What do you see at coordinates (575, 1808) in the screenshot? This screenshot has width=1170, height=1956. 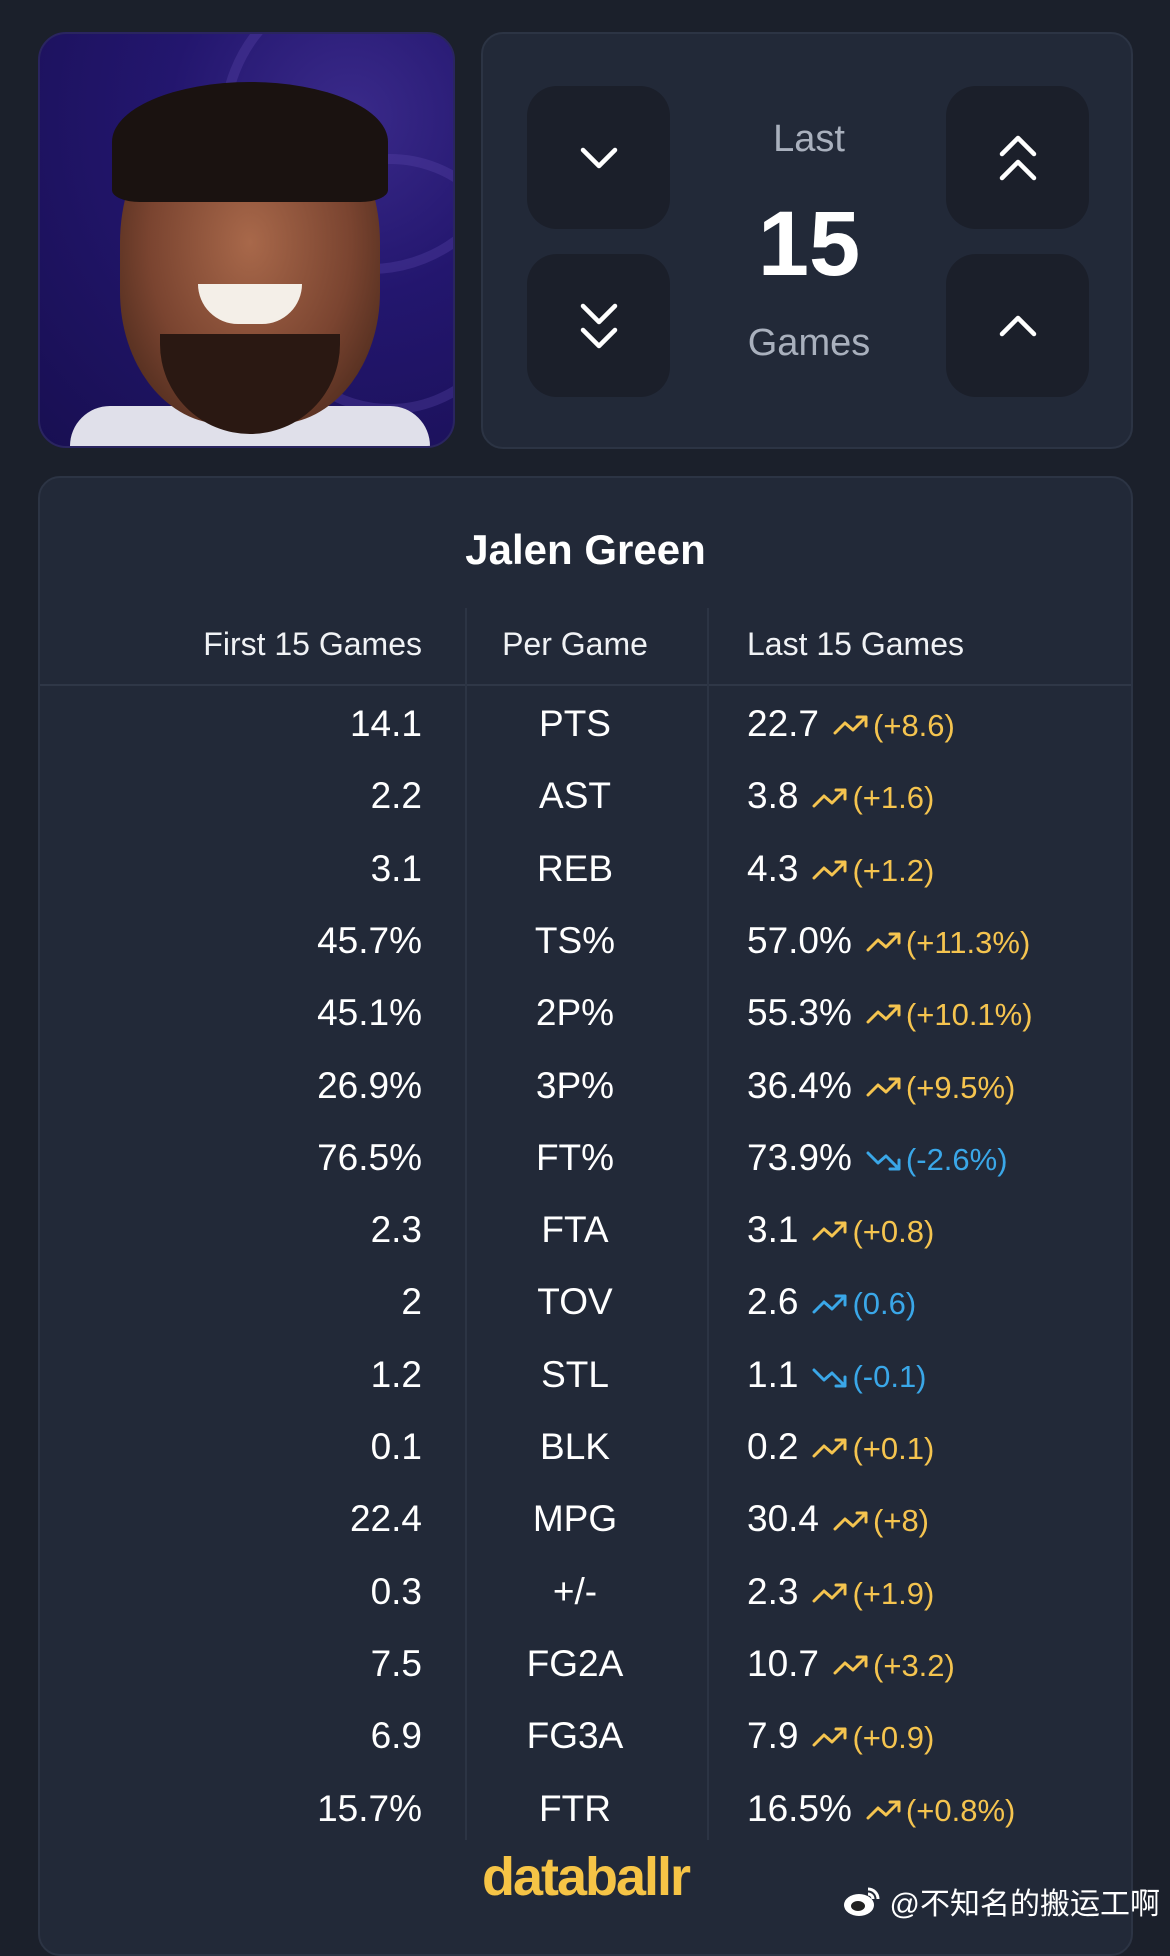 I see `stat-label: FTR` at bounding box center [575, 1808].